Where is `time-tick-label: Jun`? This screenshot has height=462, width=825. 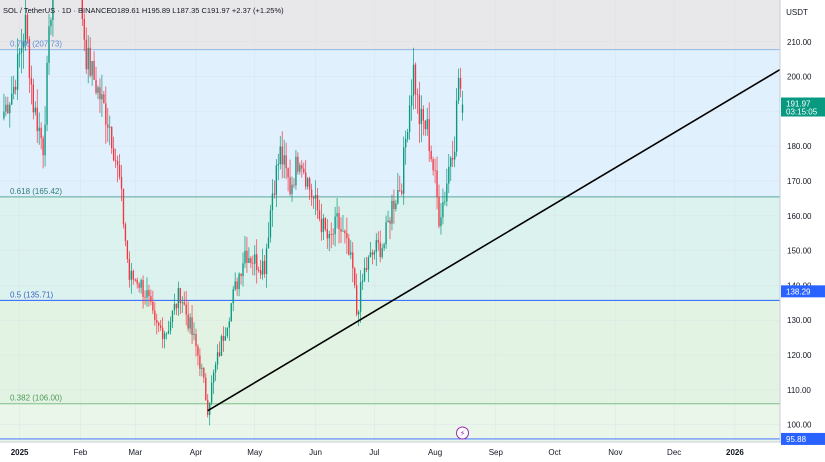
time-tick-label: Jun is located at coordinates (315, 452).